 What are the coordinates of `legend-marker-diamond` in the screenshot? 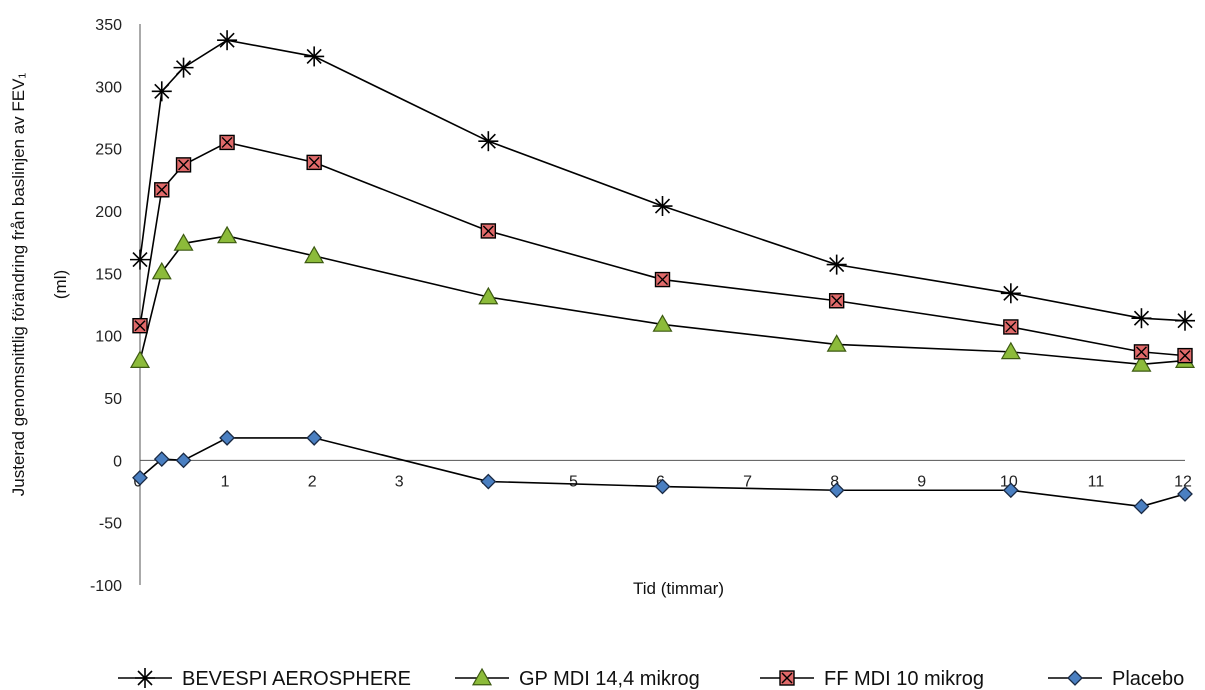 It's located at (1075, 678).